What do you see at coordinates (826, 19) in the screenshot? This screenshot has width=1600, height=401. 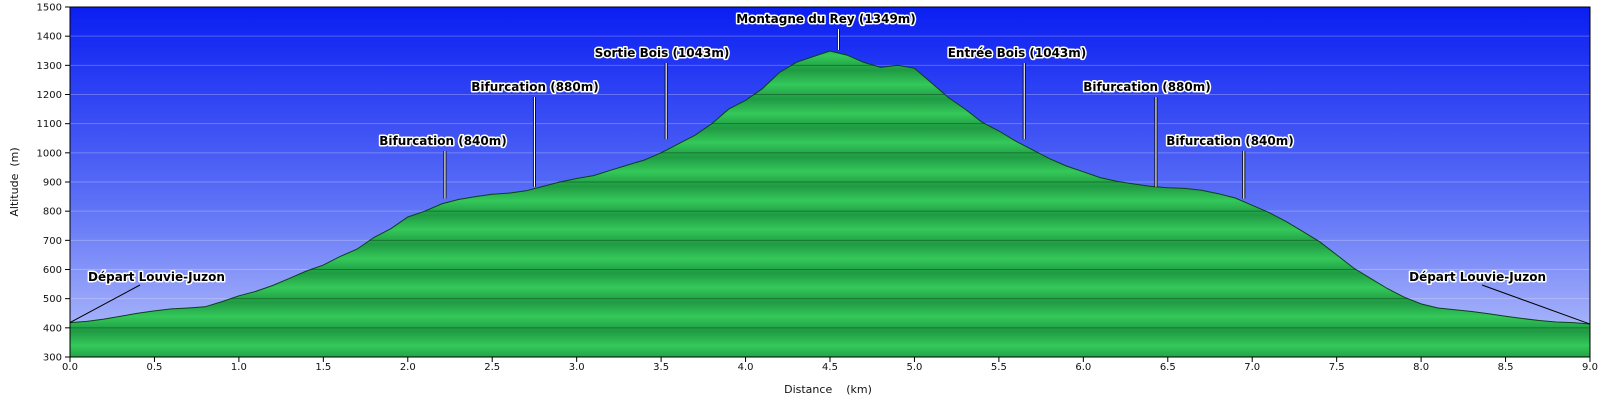 I see `annotation-label: Montagne du Rey (1349m)` at bounding box center [826, 19].